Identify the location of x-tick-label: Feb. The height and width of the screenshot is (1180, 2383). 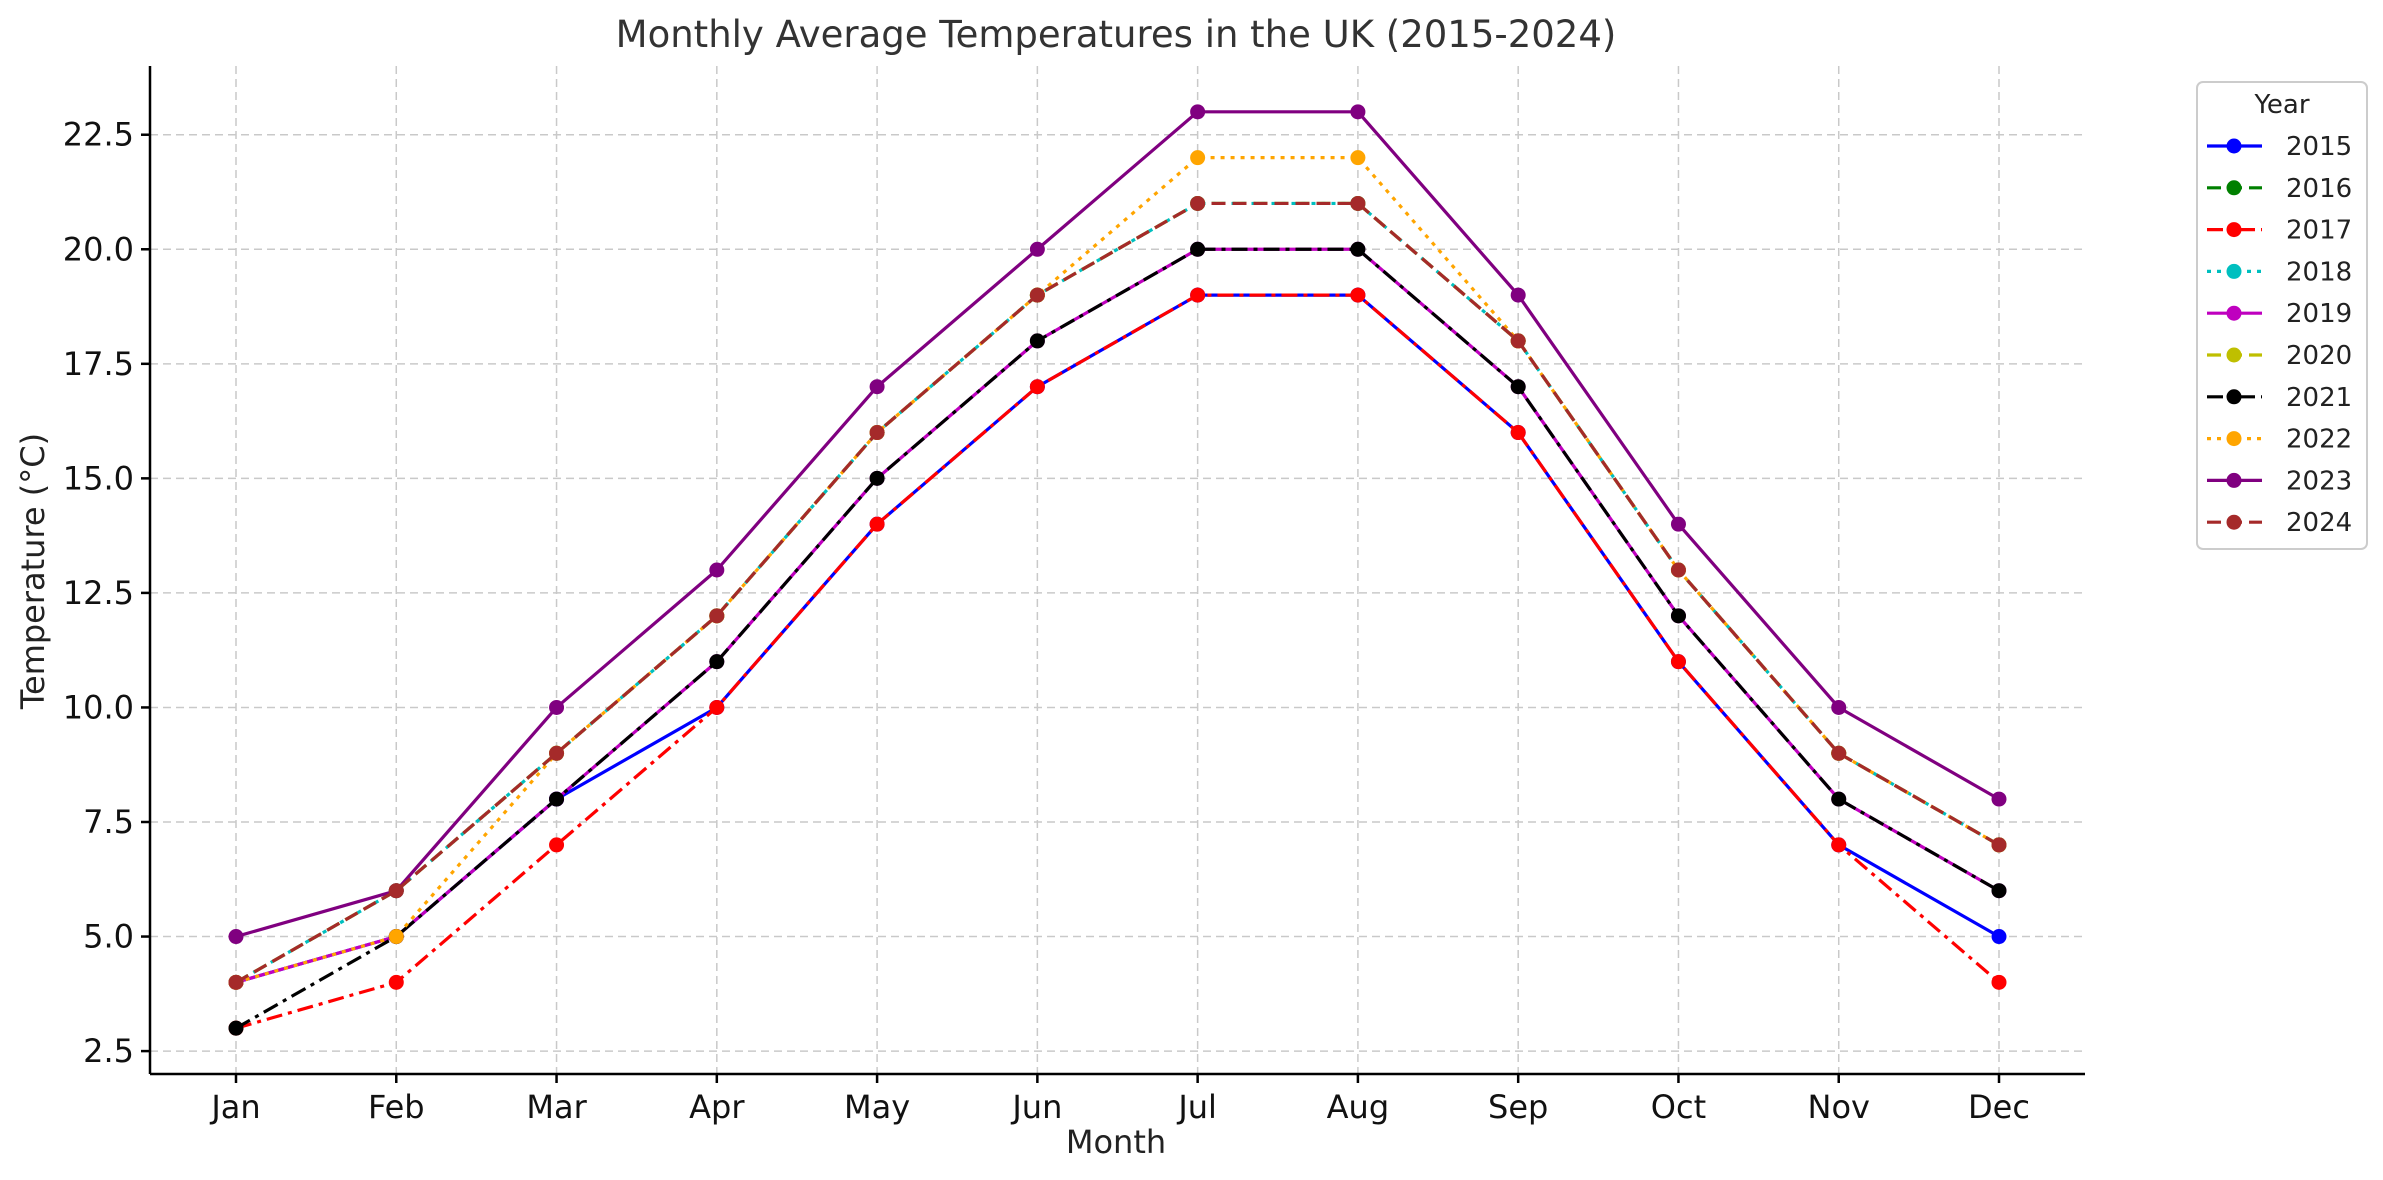
(396, 1107).